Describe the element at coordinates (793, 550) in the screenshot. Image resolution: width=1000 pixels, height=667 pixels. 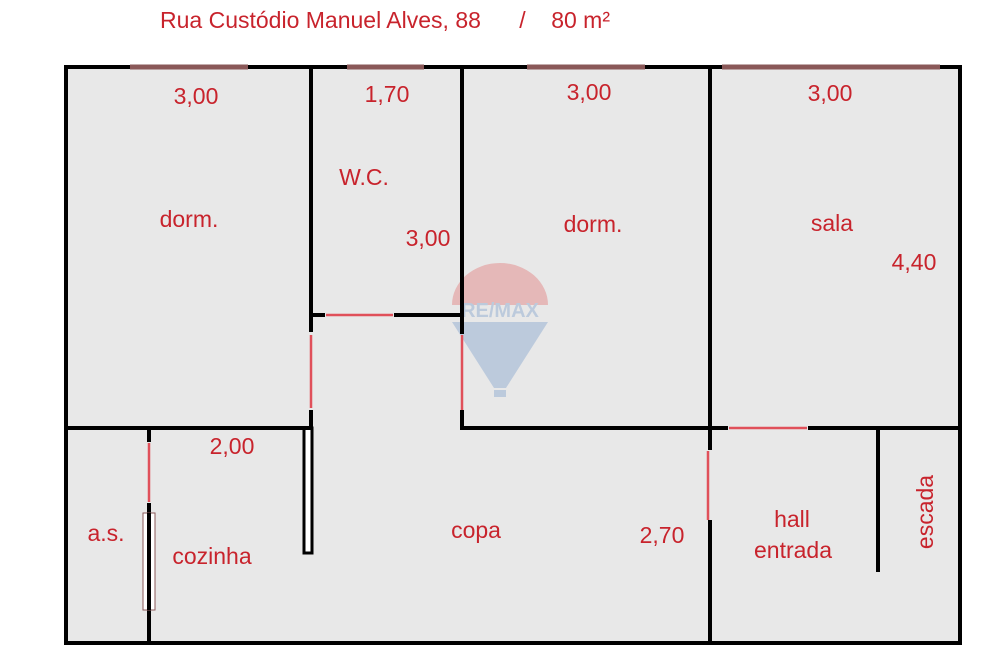
I see `room-label-entrada: entrada` at that location.